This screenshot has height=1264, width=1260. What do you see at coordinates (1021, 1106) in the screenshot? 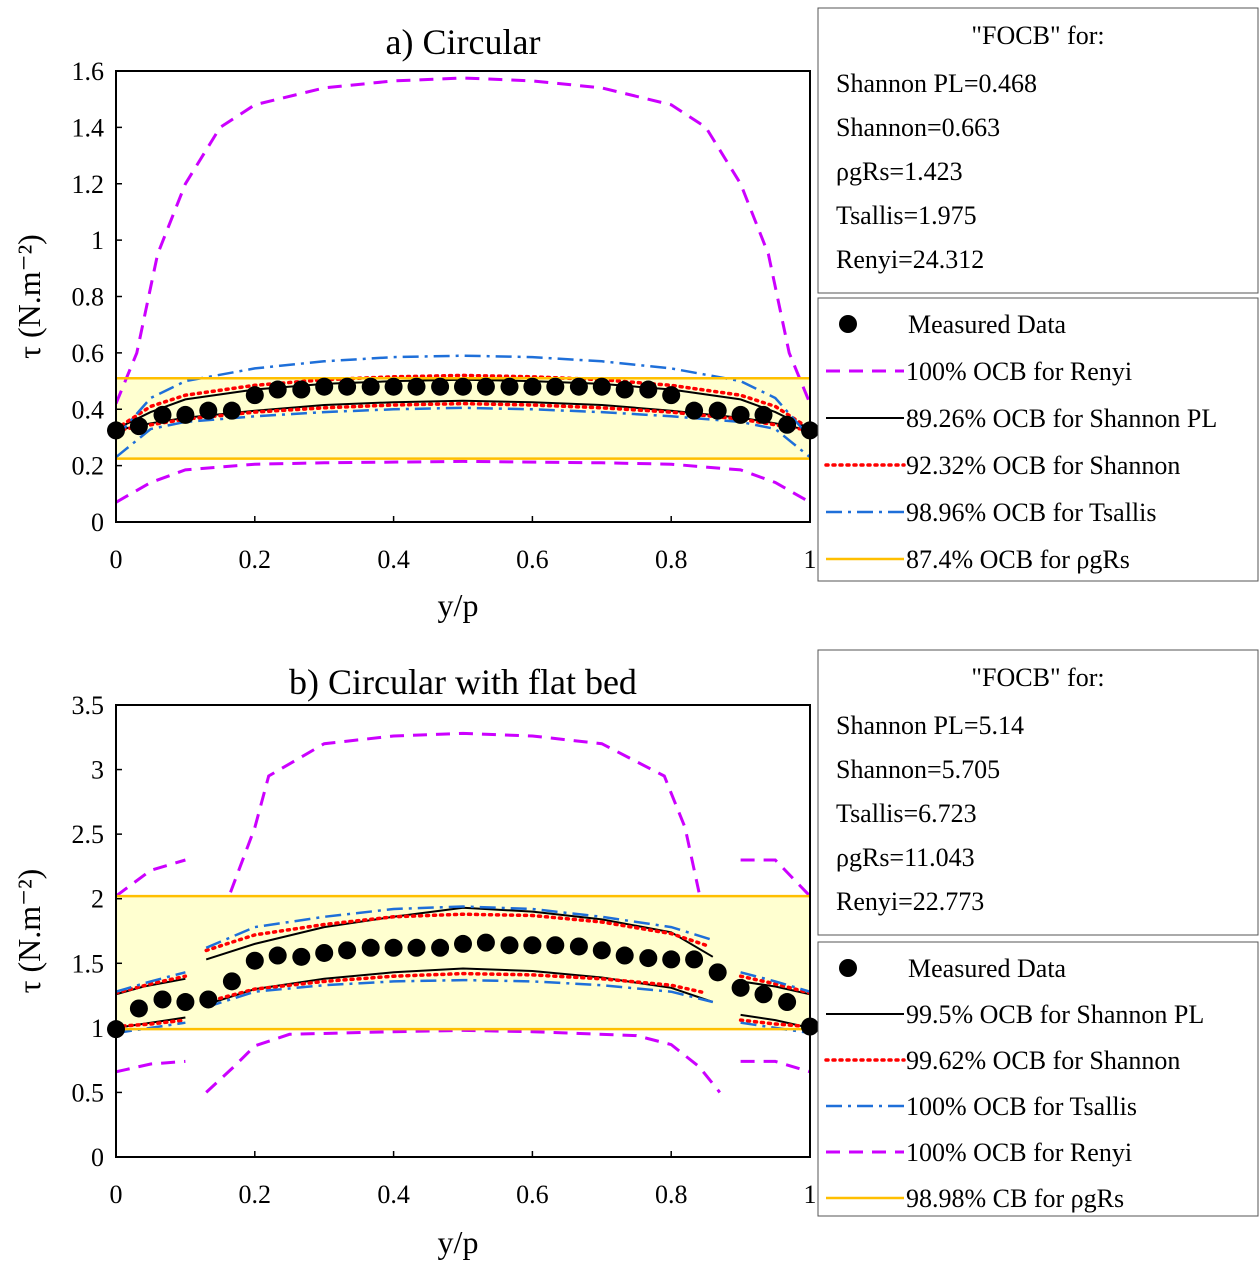
I see `legend-label: 100% OCB for Tsallis` at bounding box center [1021, 1106].